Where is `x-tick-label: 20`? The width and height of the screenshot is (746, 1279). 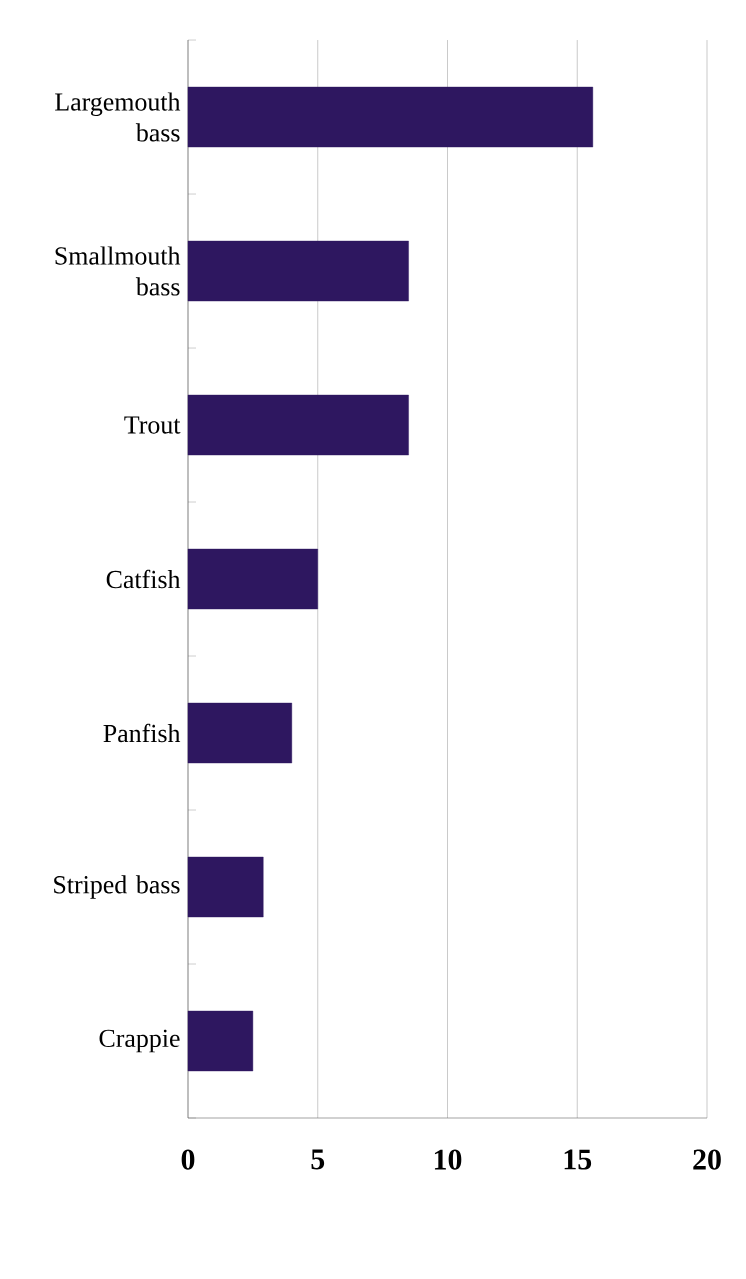 x-tick-label: 20 is located at coordinates (707, 1159).